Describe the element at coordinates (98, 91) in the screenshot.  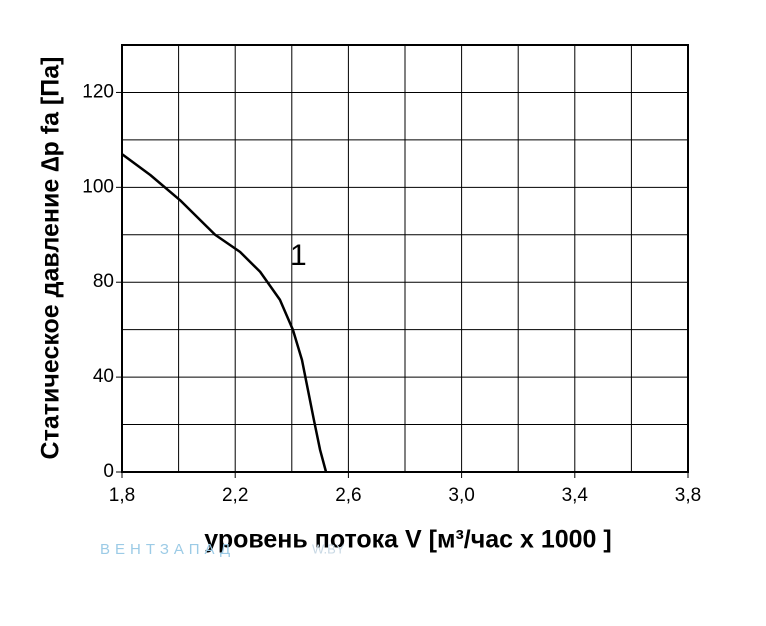
I see `y-tick-label: 120` at that location.